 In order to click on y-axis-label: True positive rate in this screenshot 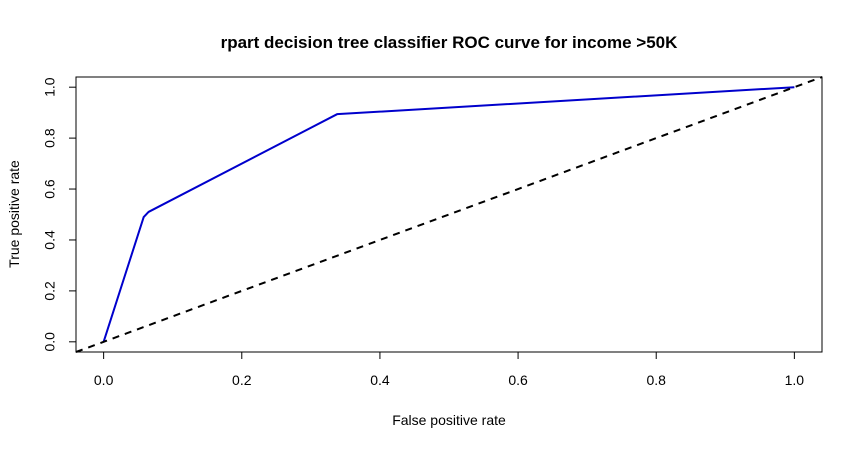, I will do `click(14, 214)`.